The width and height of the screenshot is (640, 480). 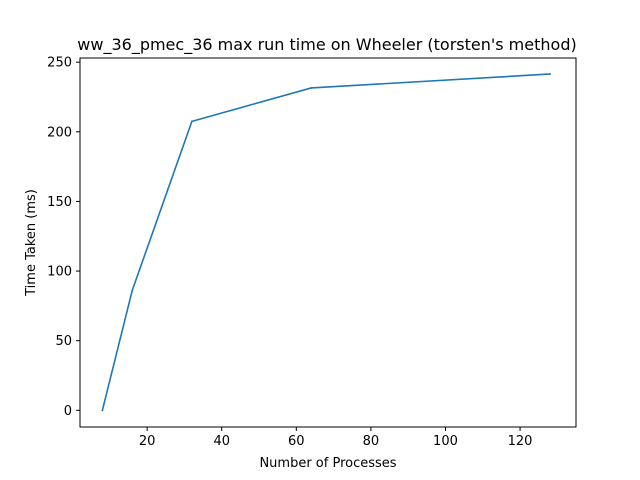 What do you see at coordinates (445, 441) in the screenshot?
I see `x-tick-label: 100` at bounding box center [445, 441].